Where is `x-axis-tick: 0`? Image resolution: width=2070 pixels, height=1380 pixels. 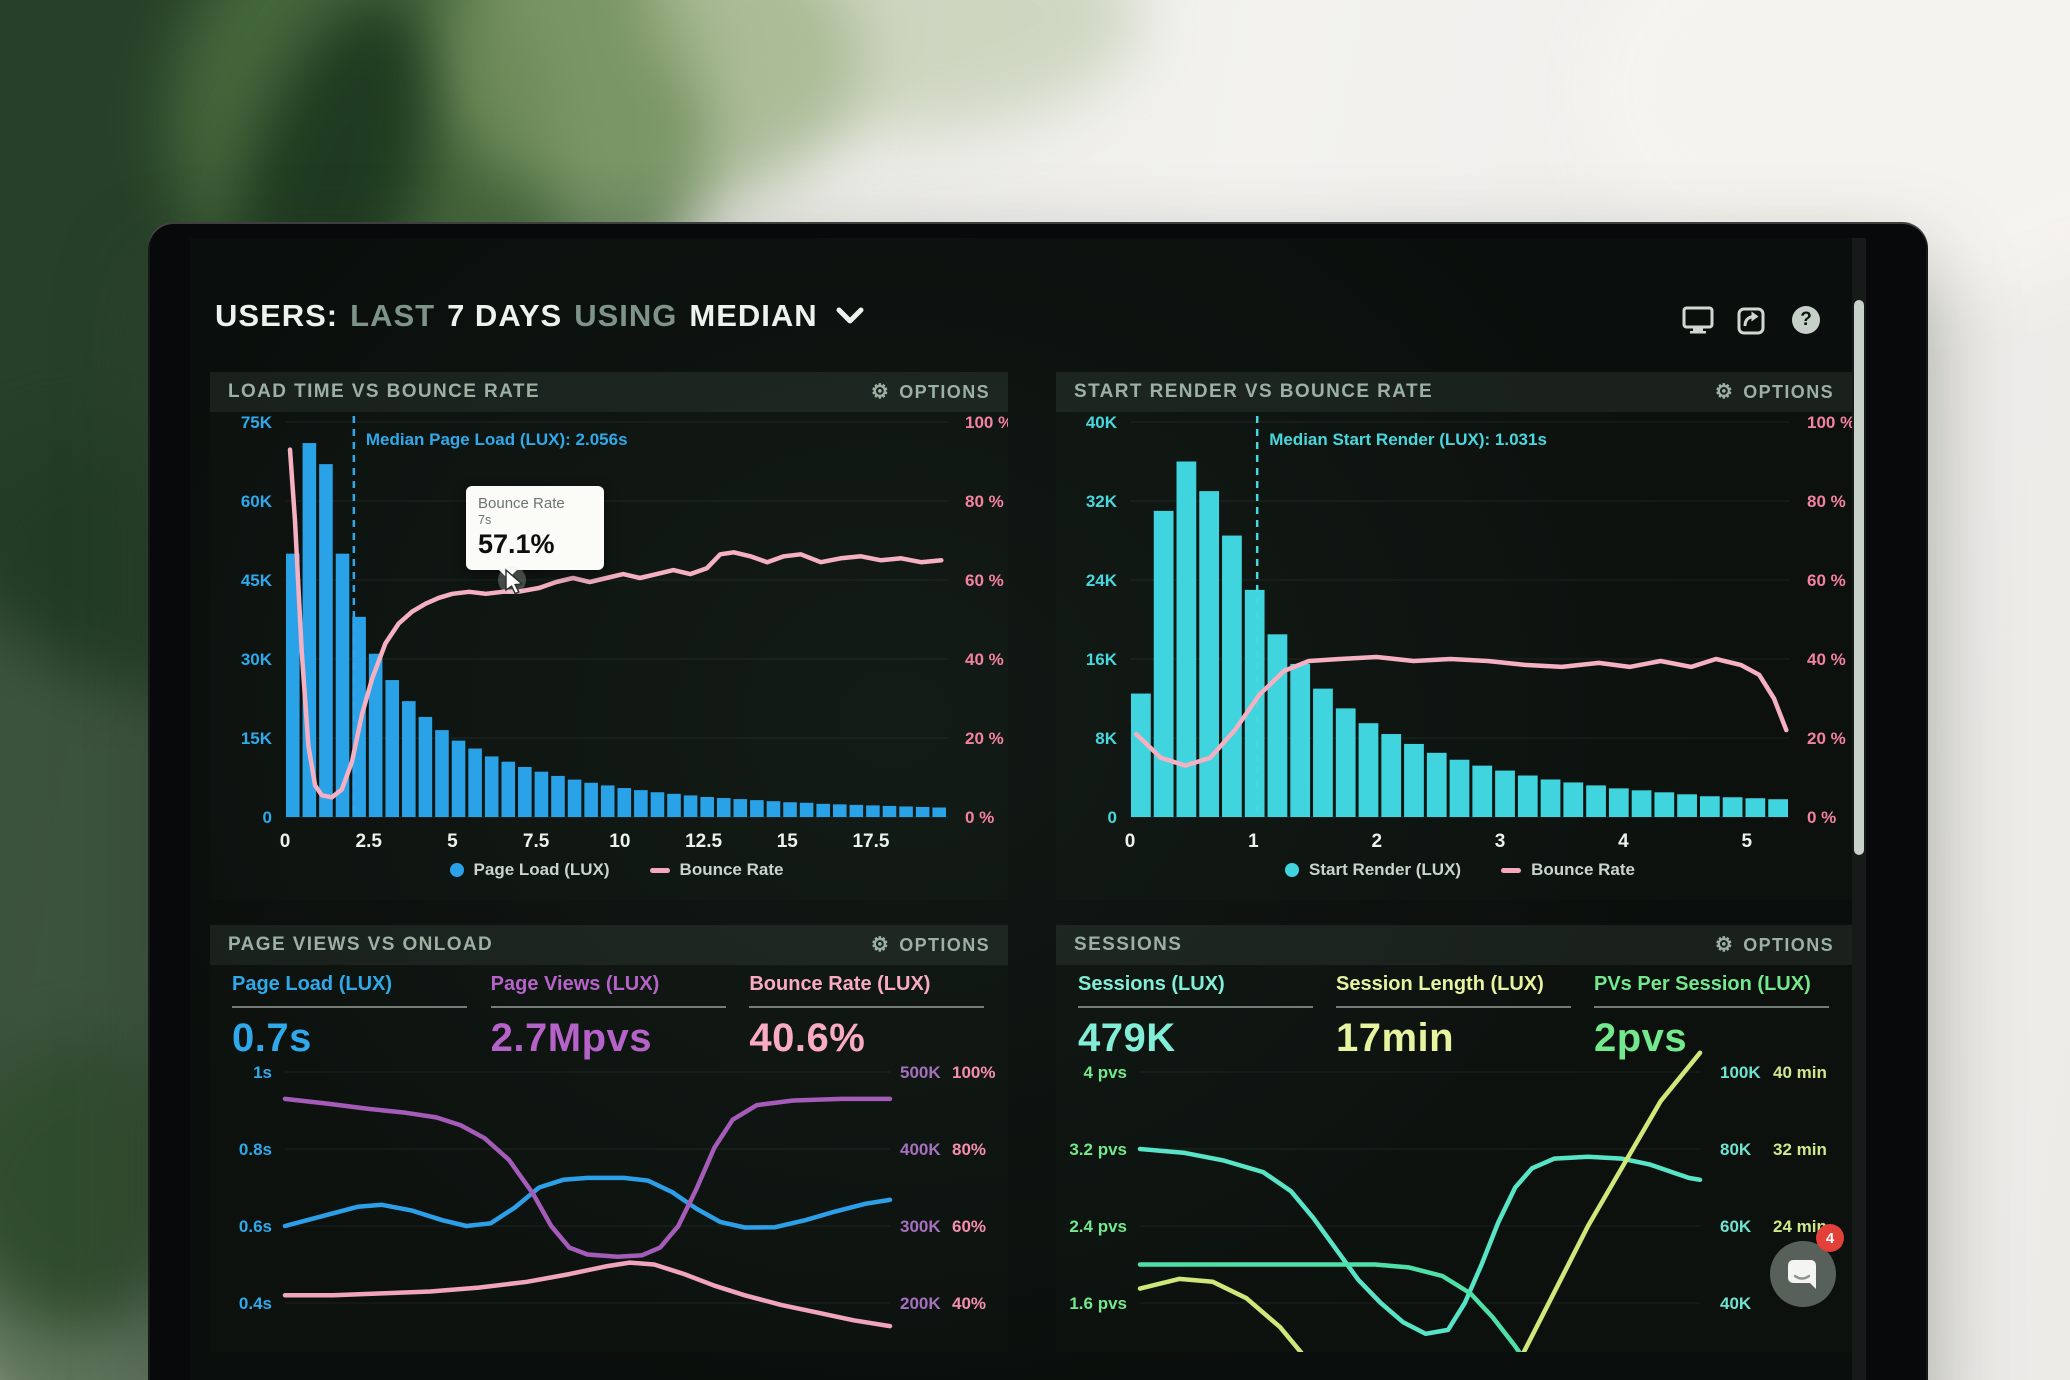 x-axis-tick: 0 is located at coordinates (1130, 841).